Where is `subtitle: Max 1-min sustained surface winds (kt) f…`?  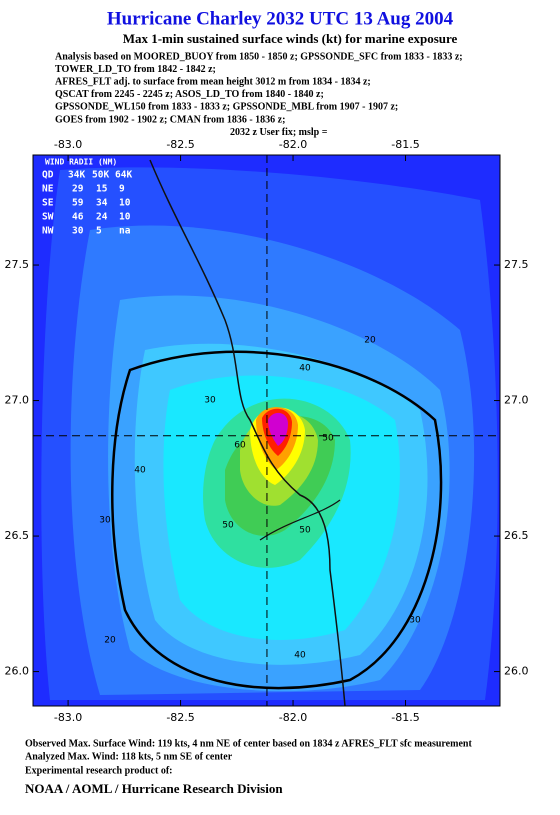 subtitle: Max 1-min sustained surface winds (kt) f… is located at coordinates (290, 38).